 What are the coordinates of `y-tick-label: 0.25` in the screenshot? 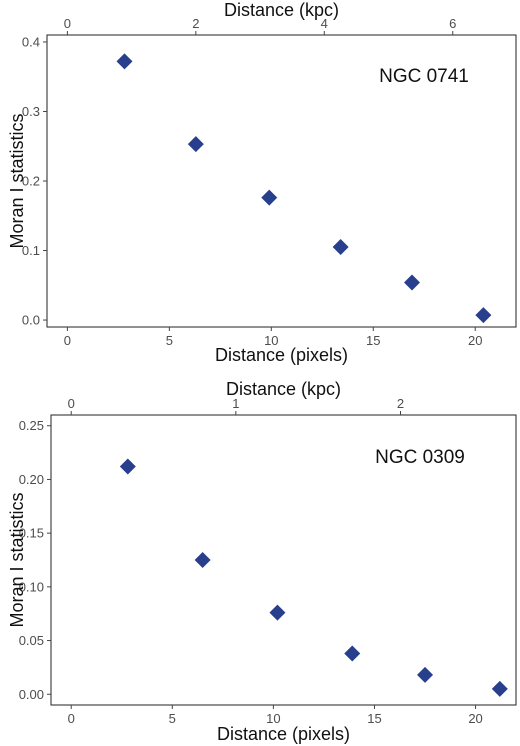 It's located at (31, 425).